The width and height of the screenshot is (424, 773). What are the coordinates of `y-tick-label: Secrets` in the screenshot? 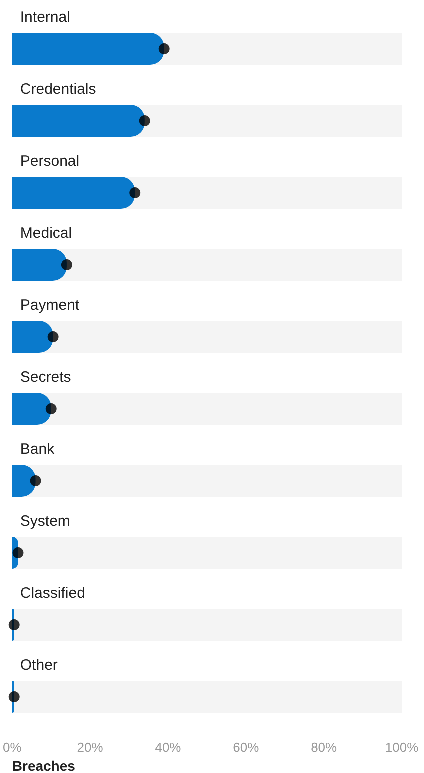 It's located at (46, 377).